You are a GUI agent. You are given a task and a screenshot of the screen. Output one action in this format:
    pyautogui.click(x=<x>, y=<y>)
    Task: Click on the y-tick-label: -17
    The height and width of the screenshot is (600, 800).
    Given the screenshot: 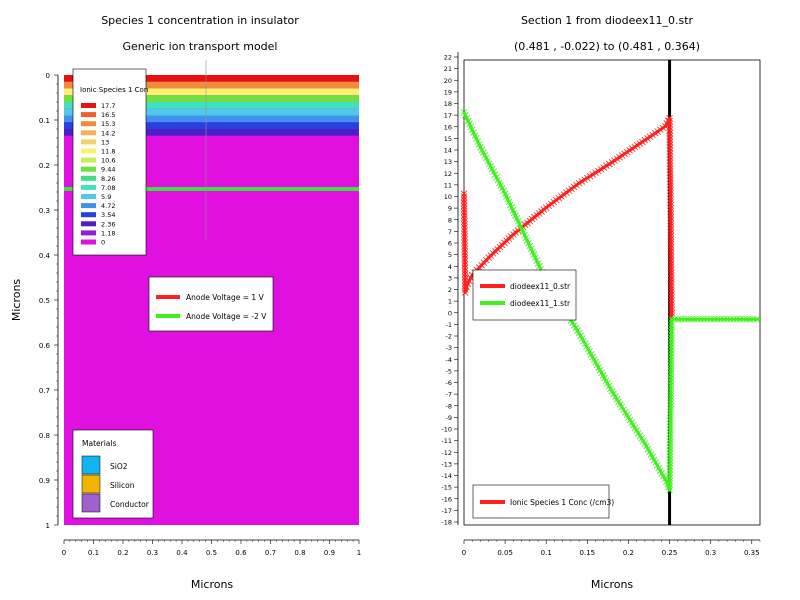 What is the action you would take?
    pyautogui.click(x=446, y=511)
    